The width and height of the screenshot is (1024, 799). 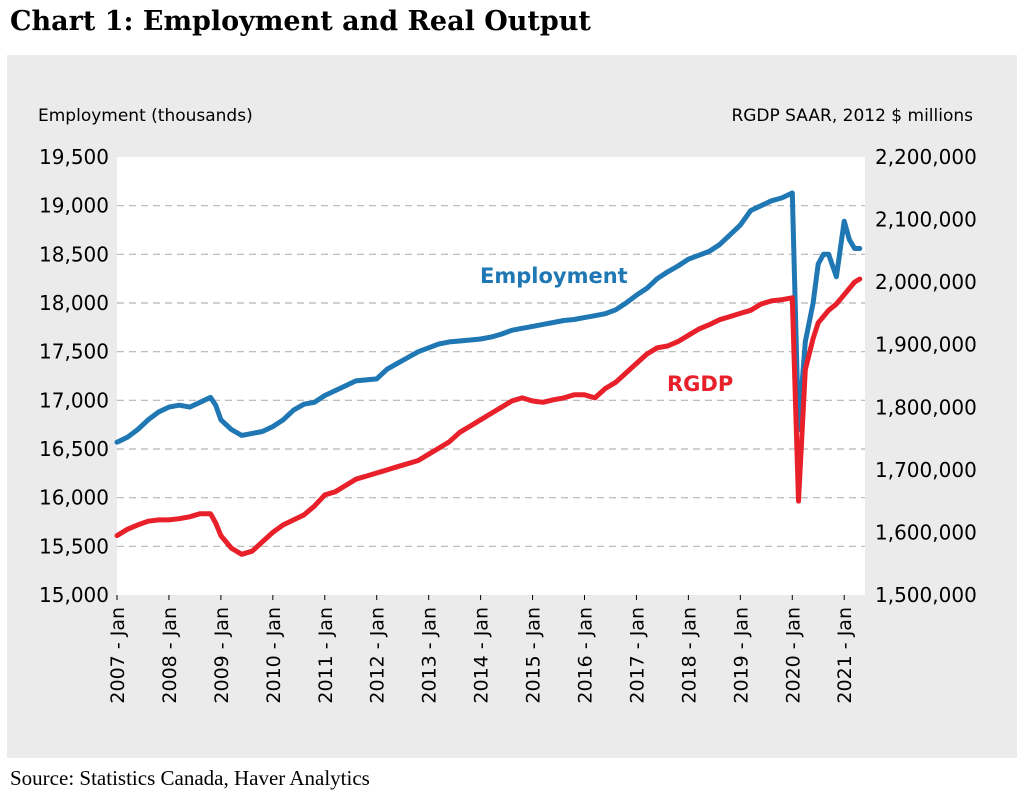 What do you see at coordinates (852, 116) in the screenshot?
I see `right-axis-title: RGDP SAAR, 2012 $ millions` at bounding box center [852, 116].